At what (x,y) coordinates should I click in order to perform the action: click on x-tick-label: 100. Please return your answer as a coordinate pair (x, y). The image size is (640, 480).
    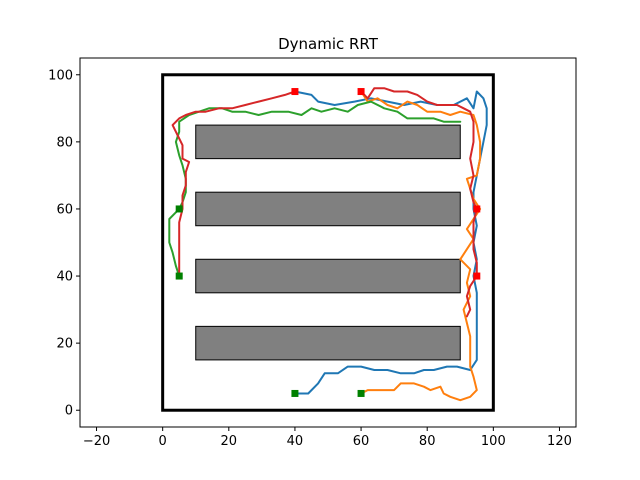
    Looking at the image, I should click on (493, 441).